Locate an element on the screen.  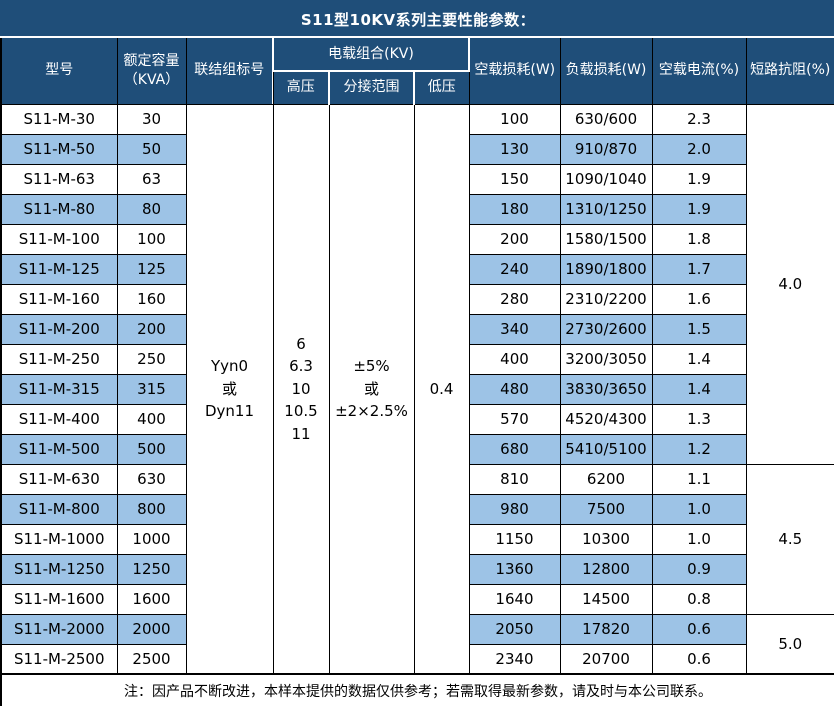
no-load-loss-cell: 980 is located at coordinates (514, 509).